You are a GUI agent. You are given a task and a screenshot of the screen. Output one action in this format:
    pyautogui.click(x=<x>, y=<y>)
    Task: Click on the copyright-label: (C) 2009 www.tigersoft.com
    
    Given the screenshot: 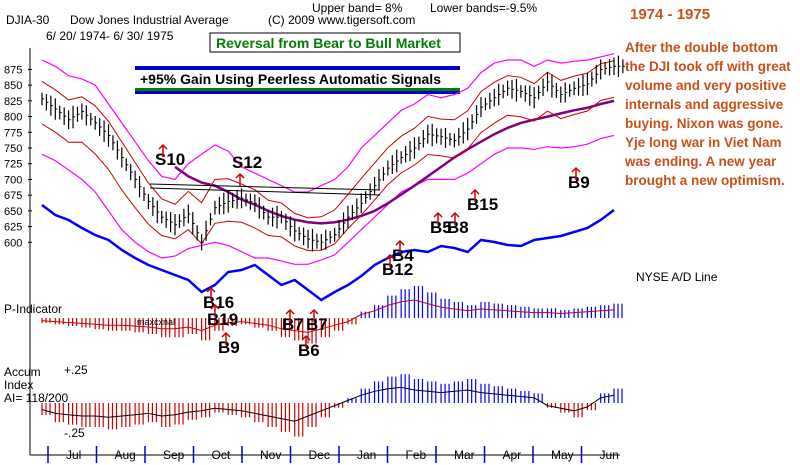 What is the action you would take?
    pyautogui.click(x=341, y=20)
    